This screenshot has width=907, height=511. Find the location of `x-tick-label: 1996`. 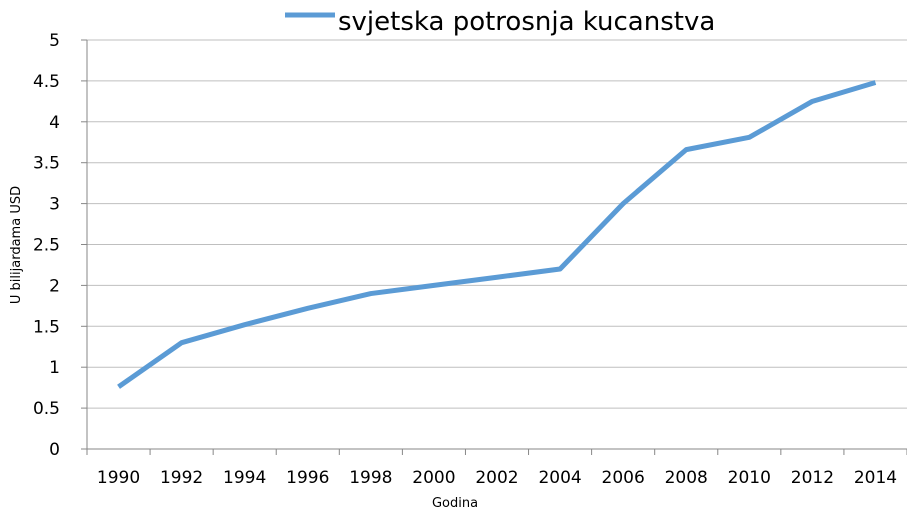

x-tick-label: 1996 is located at coordinates (307, 478).